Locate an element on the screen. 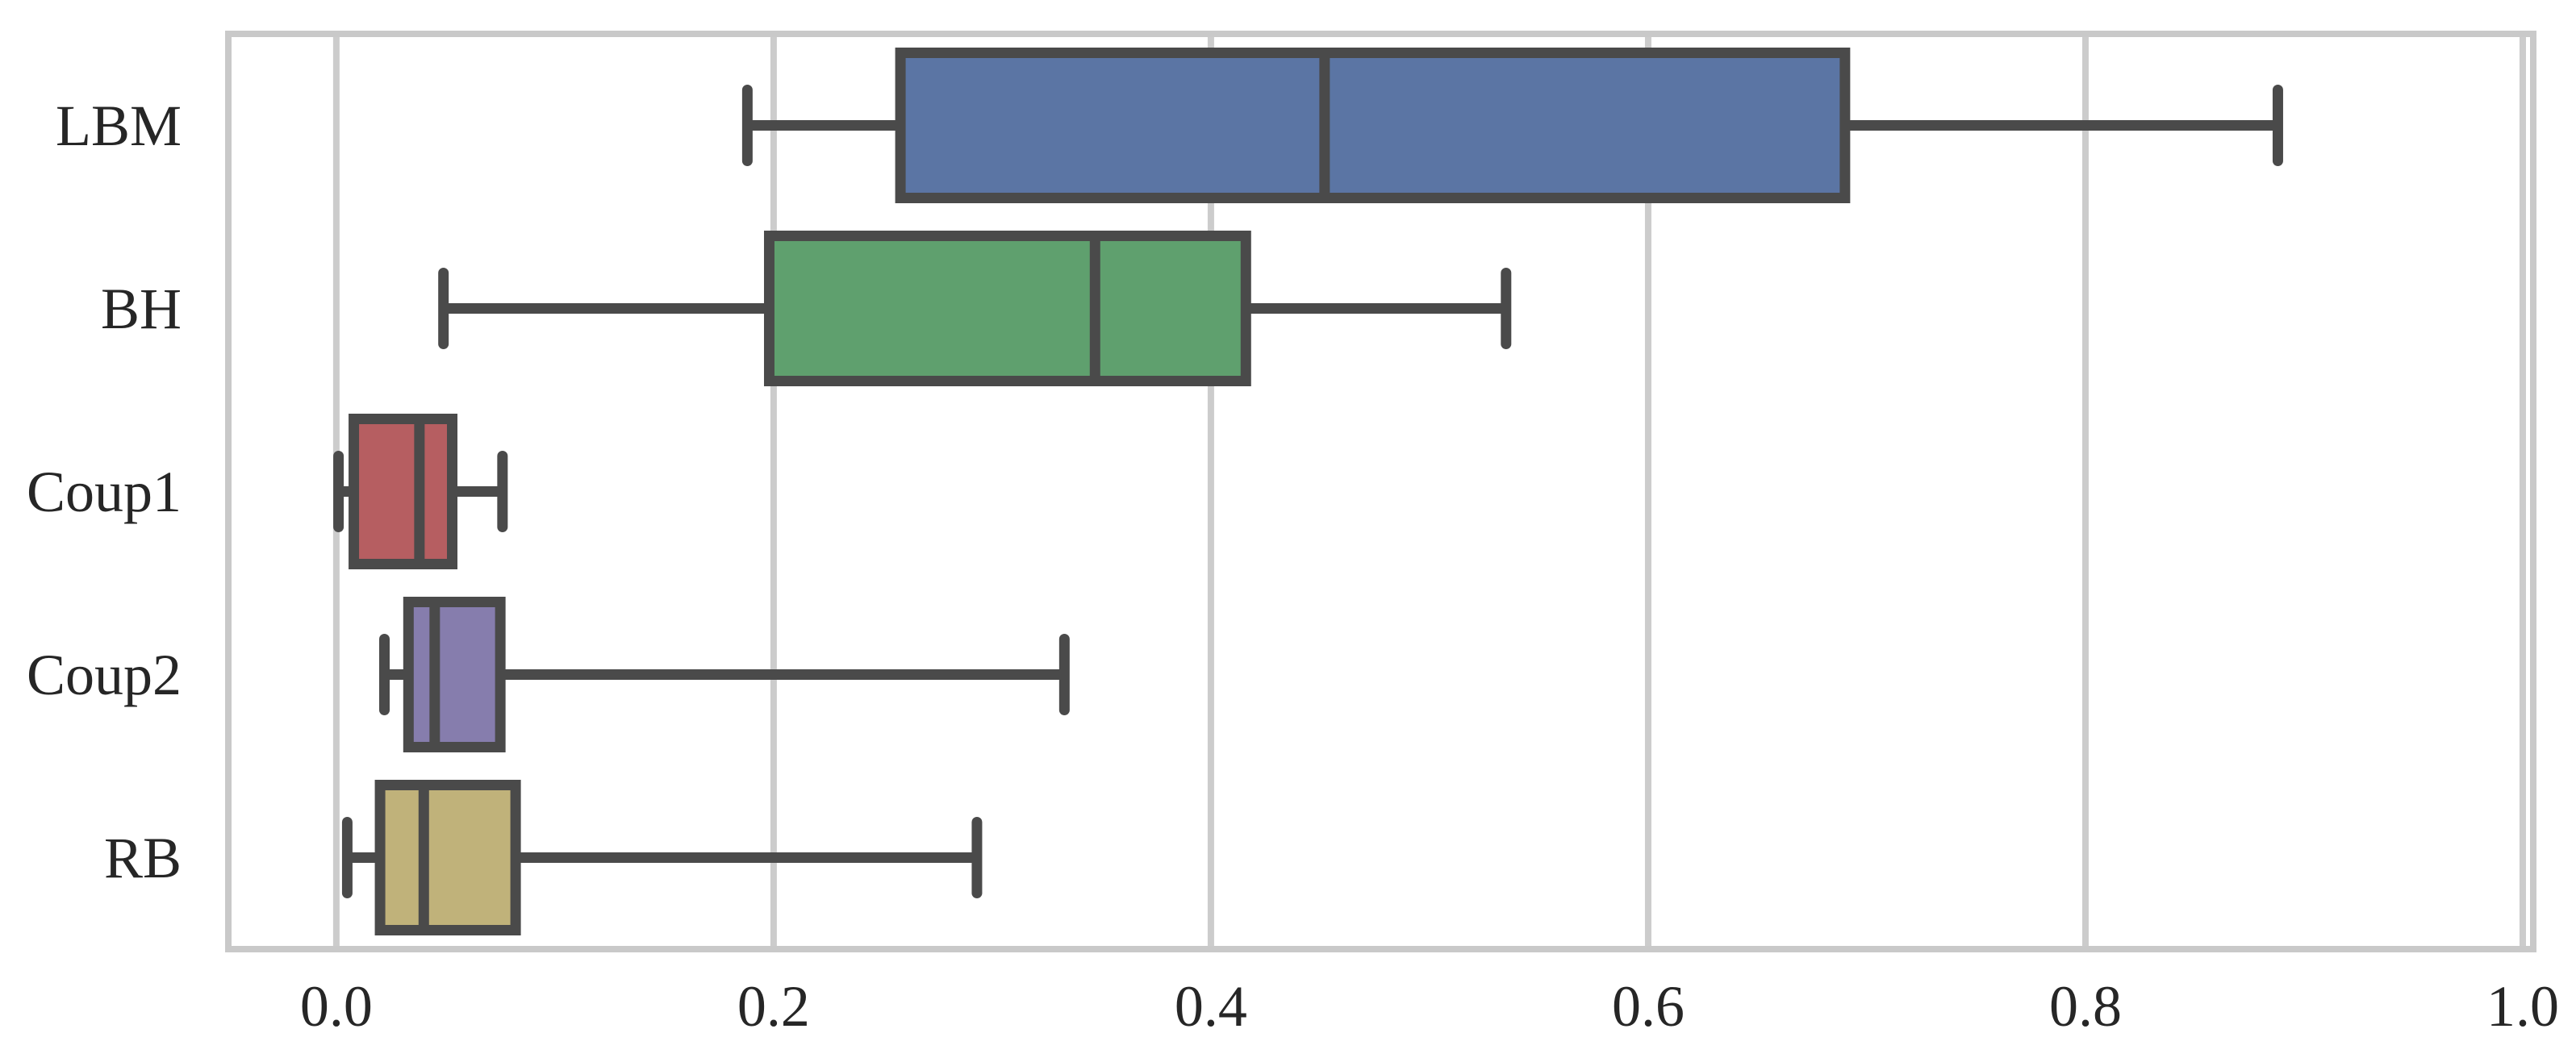 This screenshot has width=2576, height=1058. box-BH is located at coordinates (1007, 308).